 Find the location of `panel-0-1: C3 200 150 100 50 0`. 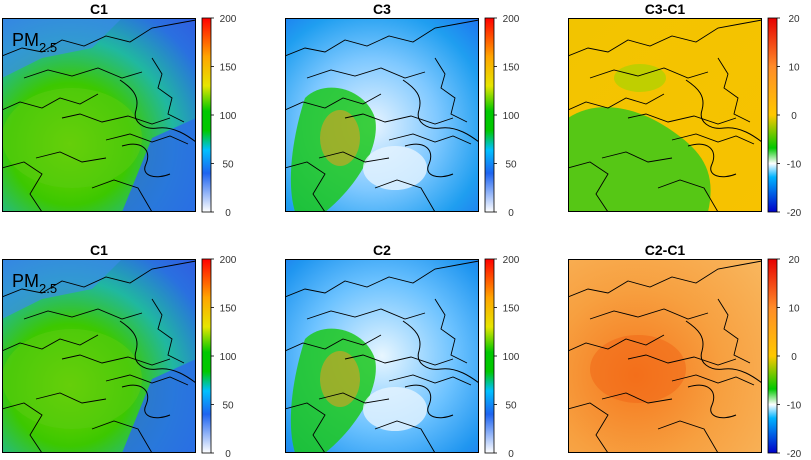

panel-0-1: C3 200 150 100 50 0 is located at coordinates (402, 110).